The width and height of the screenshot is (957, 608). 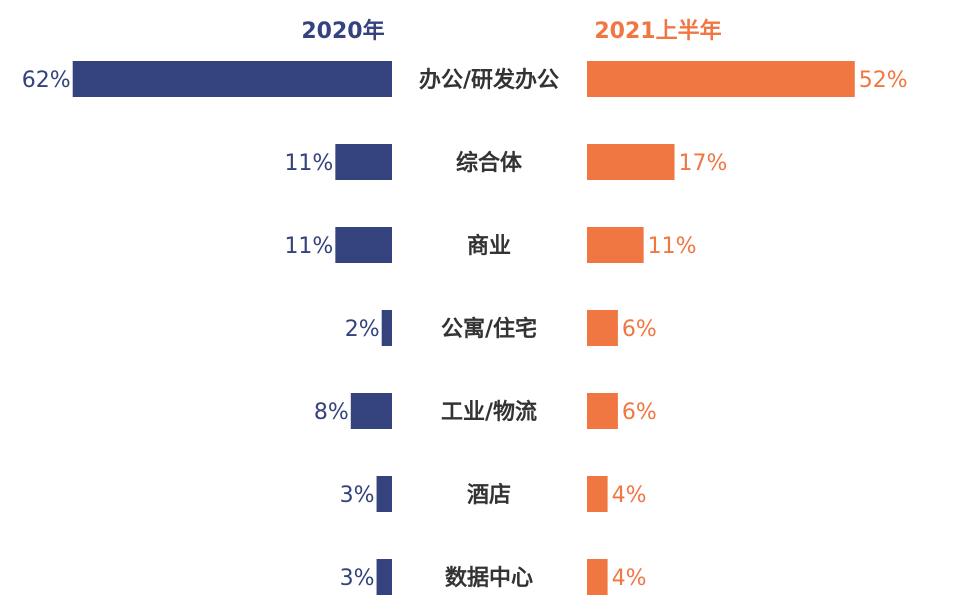 I want to click on value-label-2020-5: 3%, so click(x=357, y=495).